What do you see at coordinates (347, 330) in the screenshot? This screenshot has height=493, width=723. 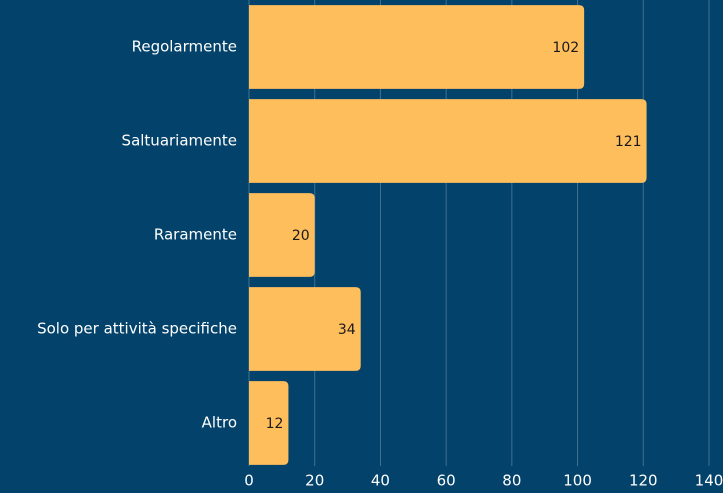 I see `value-label: 34` at bounding box center [347, 330].